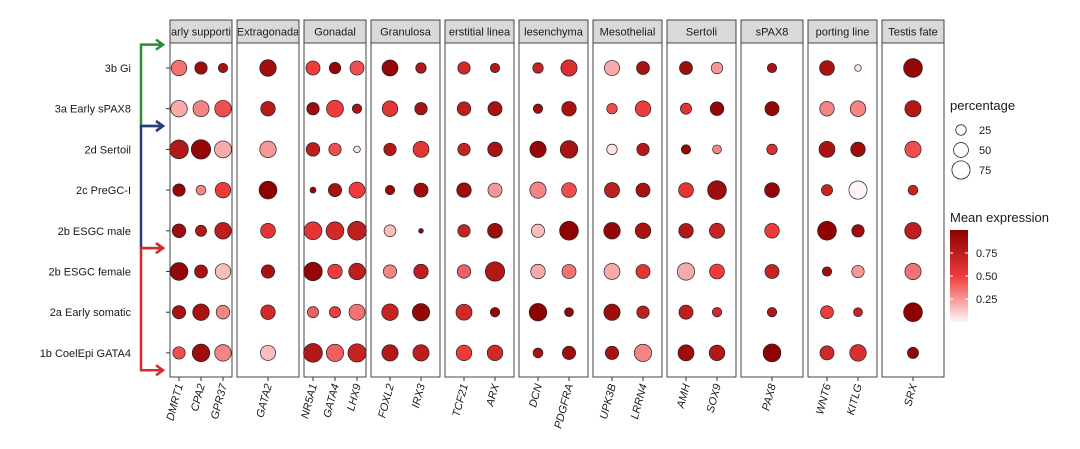 Image resolution: width=1080 pixels, height=449 pixels. Describe the element at coordinates (608, 402) in the screenshot. I see `gene-label-upk3b: UPK3B` at that location.